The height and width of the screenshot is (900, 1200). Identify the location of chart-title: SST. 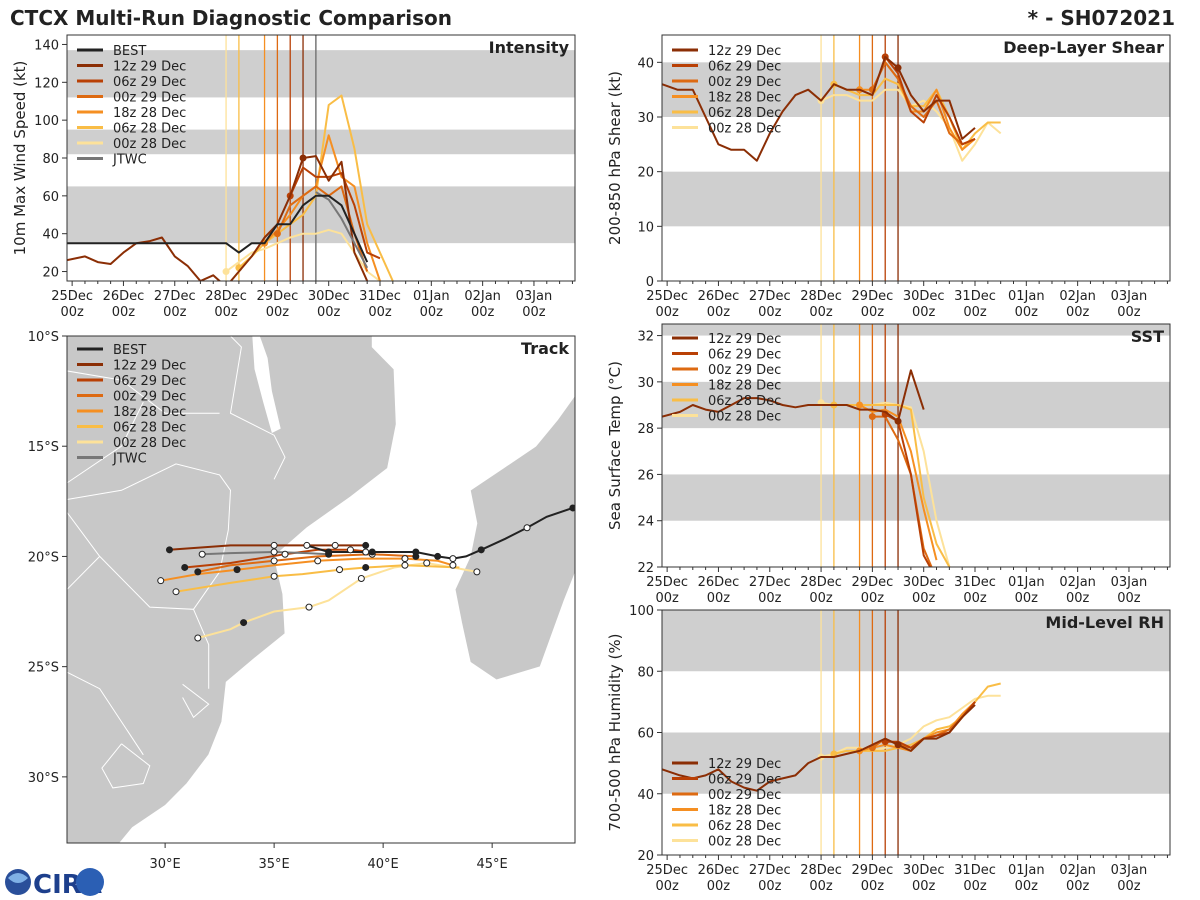
(1147, 336).